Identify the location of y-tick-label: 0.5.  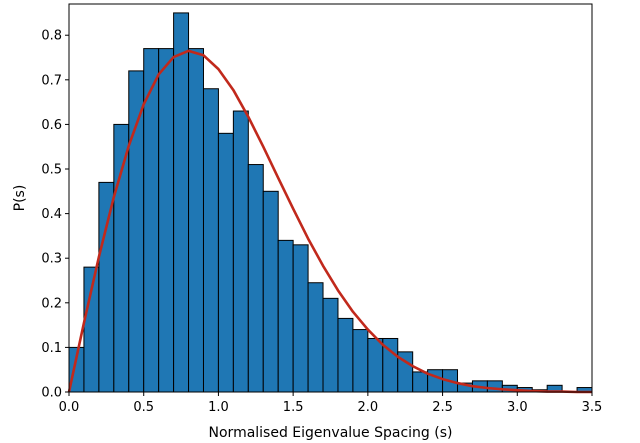
(51, 170).